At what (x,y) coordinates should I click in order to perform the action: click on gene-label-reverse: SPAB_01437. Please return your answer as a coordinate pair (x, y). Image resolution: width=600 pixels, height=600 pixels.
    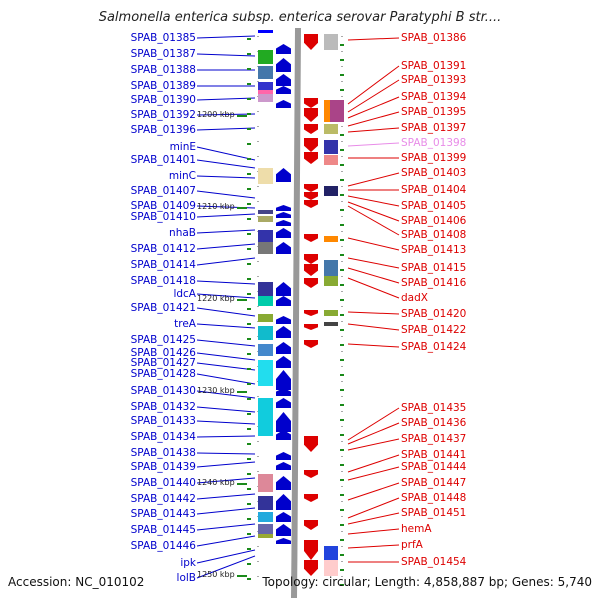
    Looking at the image, I should click on (434, 439).